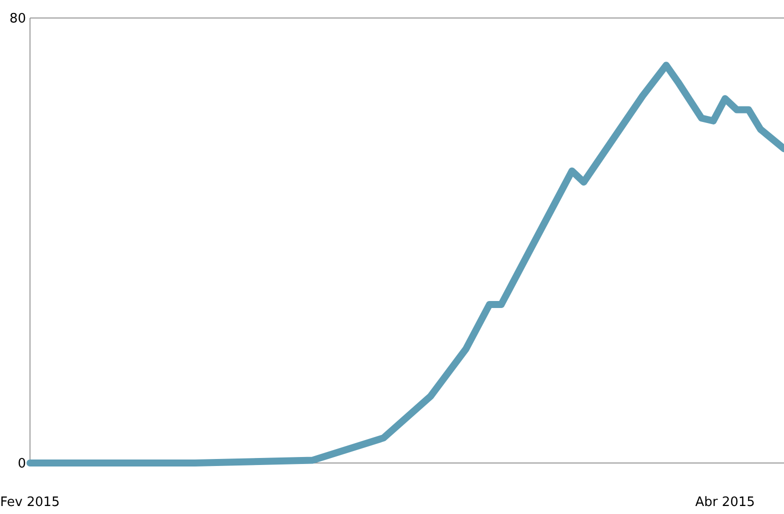  What do you see at coordinates (22, 464) in the screenshot?
I see `y-tick-label: 0` at bounding box center [22, 464].